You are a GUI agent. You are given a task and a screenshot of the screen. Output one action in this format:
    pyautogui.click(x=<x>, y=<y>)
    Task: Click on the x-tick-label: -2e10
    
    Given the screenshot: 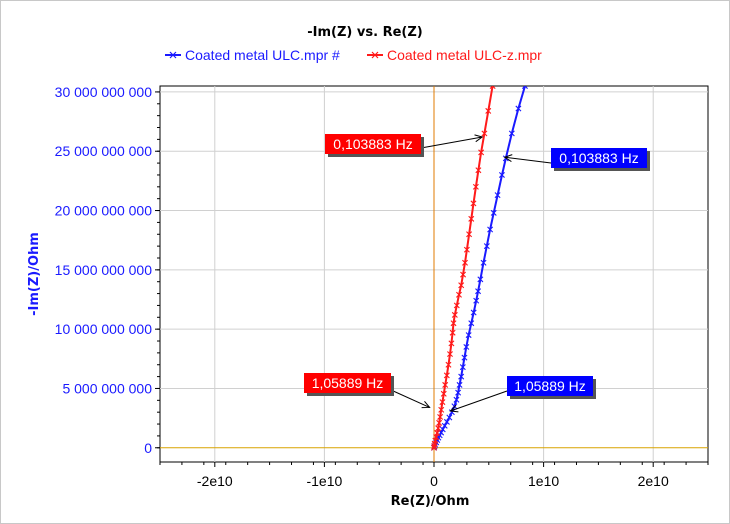 What is the action you would take?
    pyautogui.click(x=215, y=481)
    